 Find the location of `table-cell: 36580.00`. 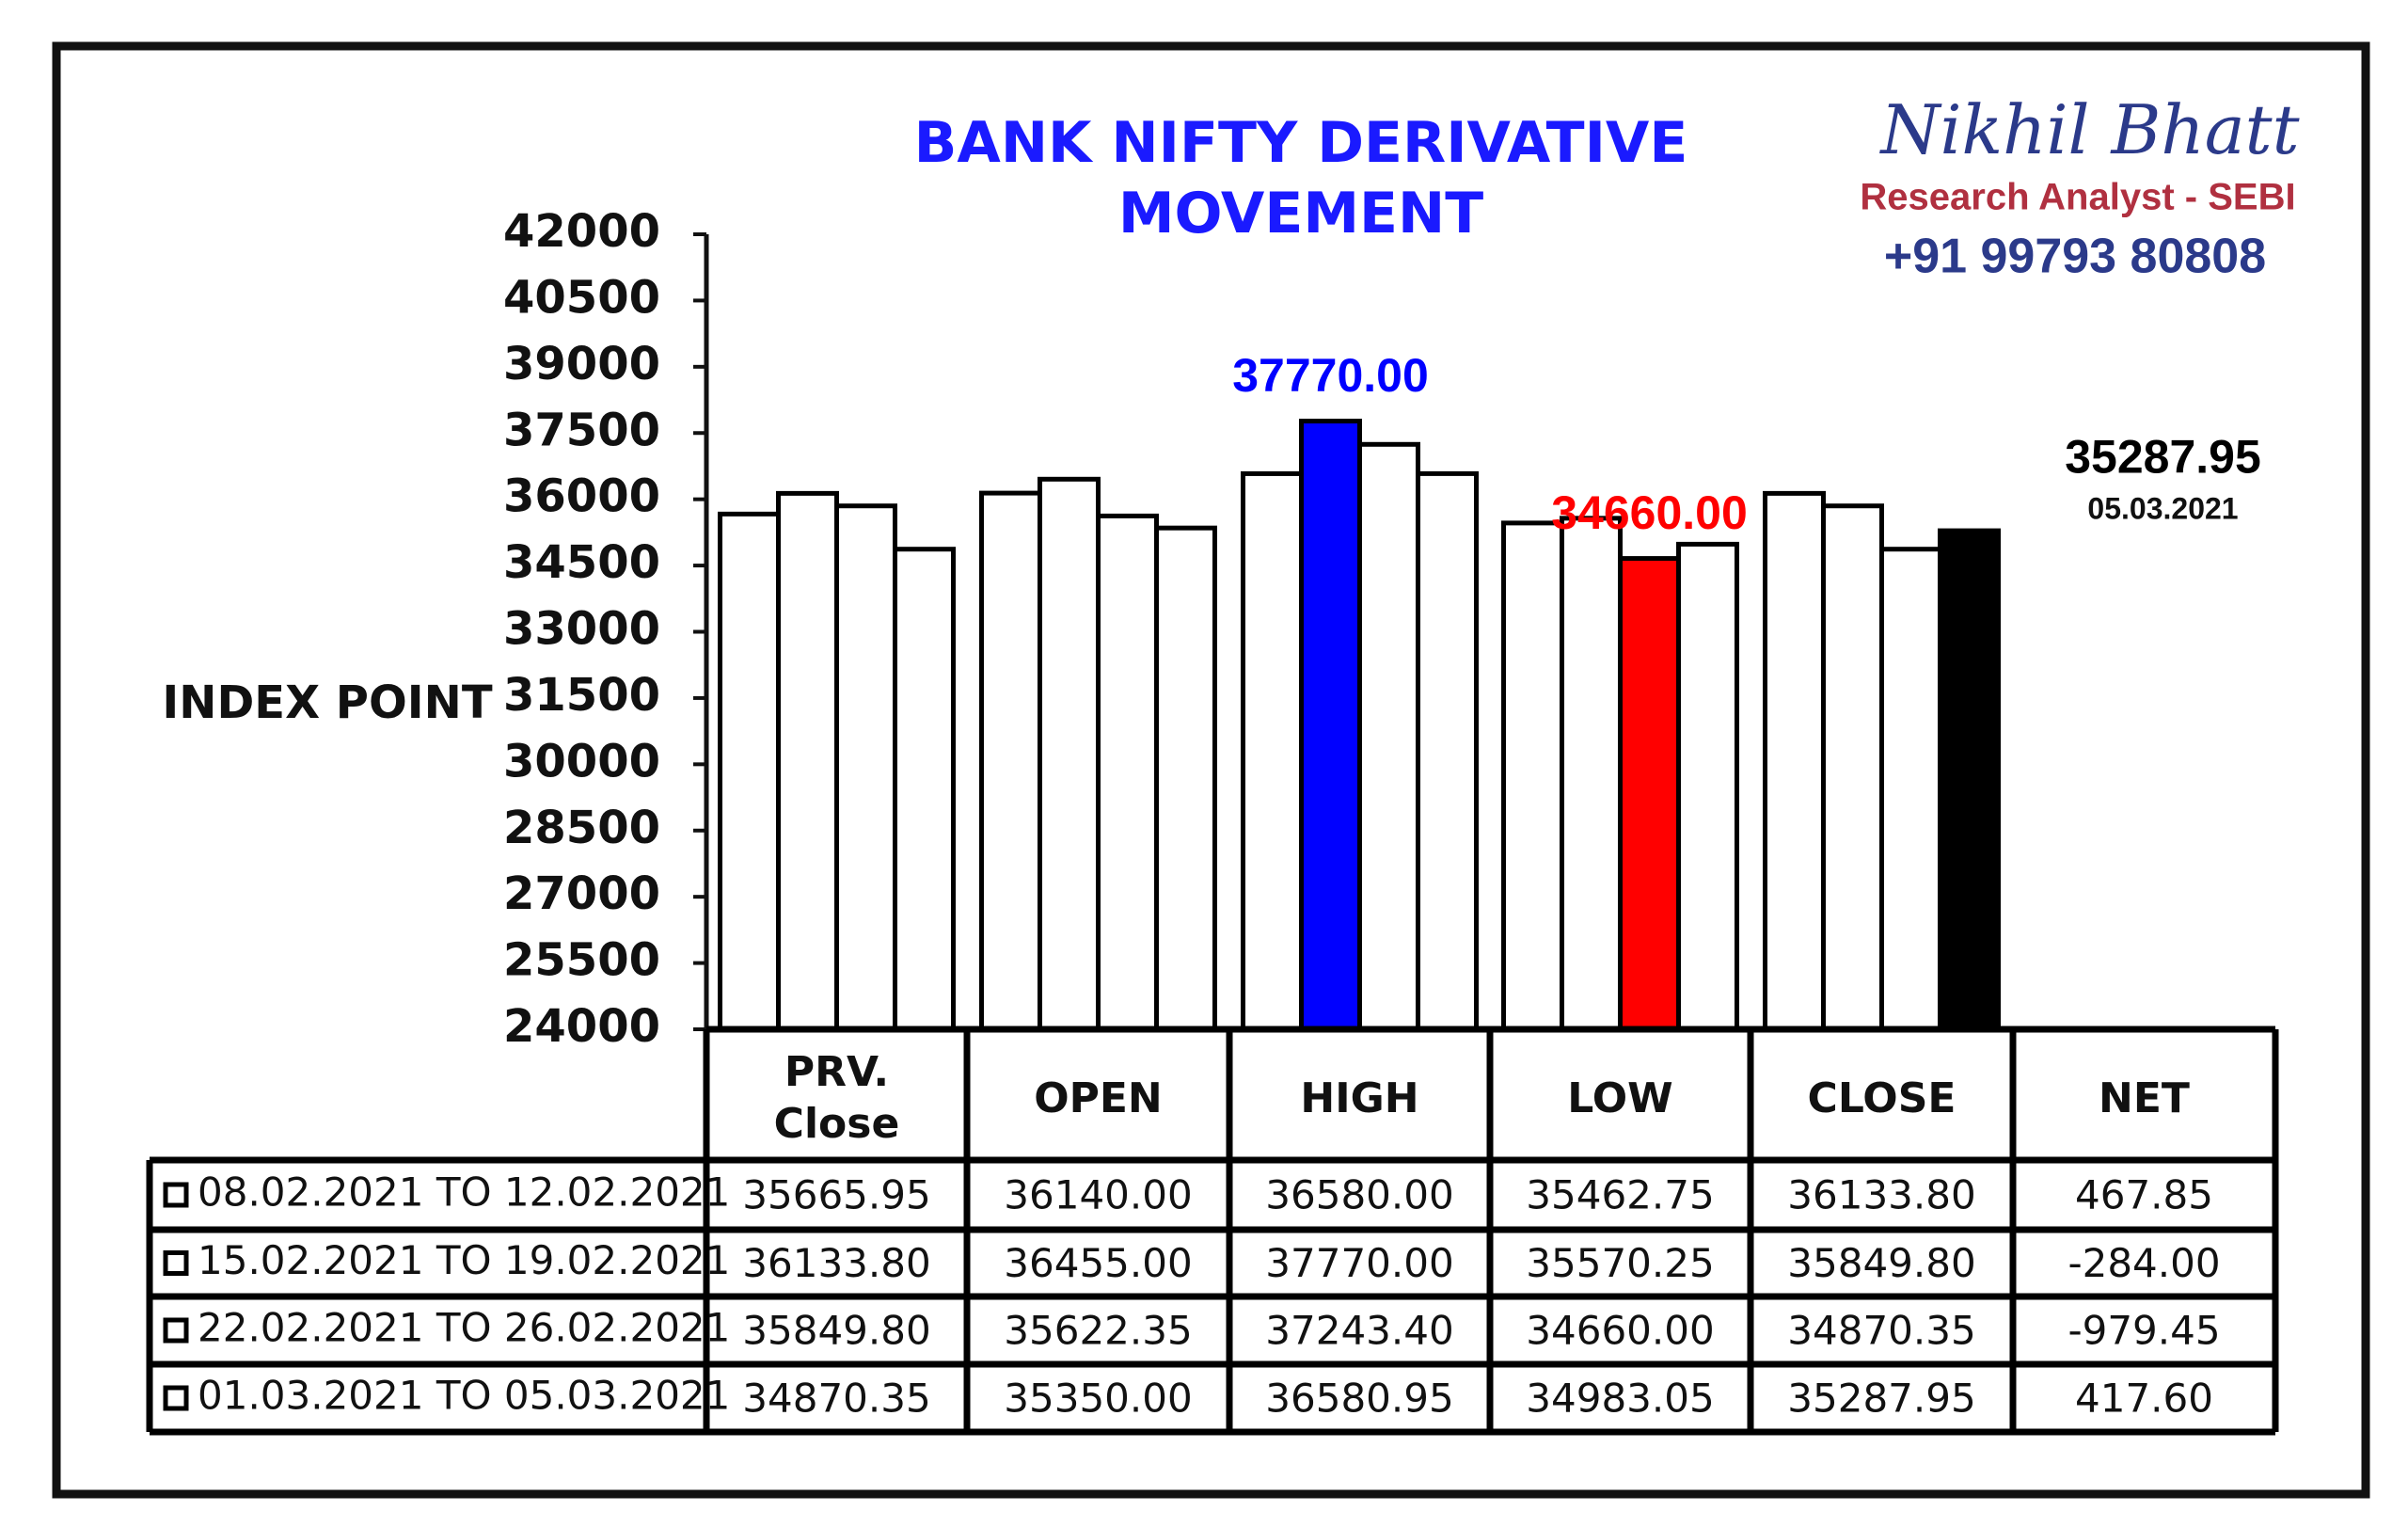

table-cell: 36580.00 is located at coordinates (1359, 1195).